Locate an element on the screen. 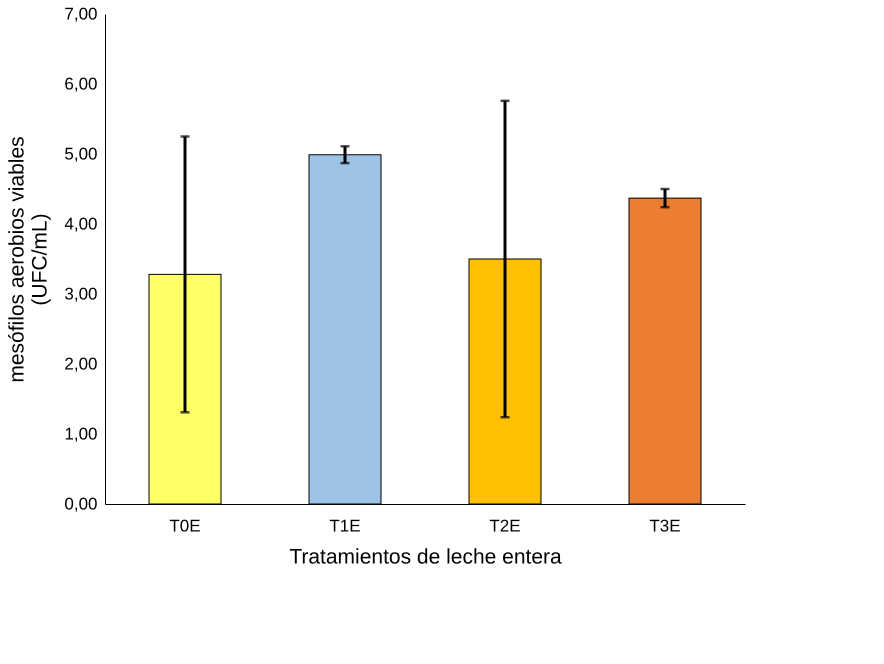  y-axis-title: mesófilos aerobios viables (UFC/mL) is located at coordinates (28, 259).